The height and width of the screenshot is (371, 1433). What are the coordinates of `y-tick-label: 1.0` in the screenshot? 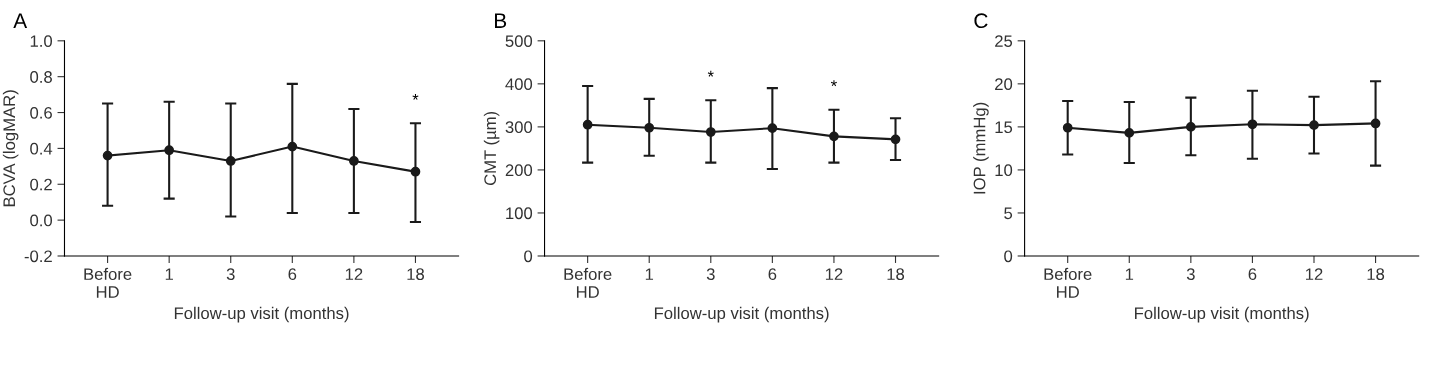 It's located at (41, 41).